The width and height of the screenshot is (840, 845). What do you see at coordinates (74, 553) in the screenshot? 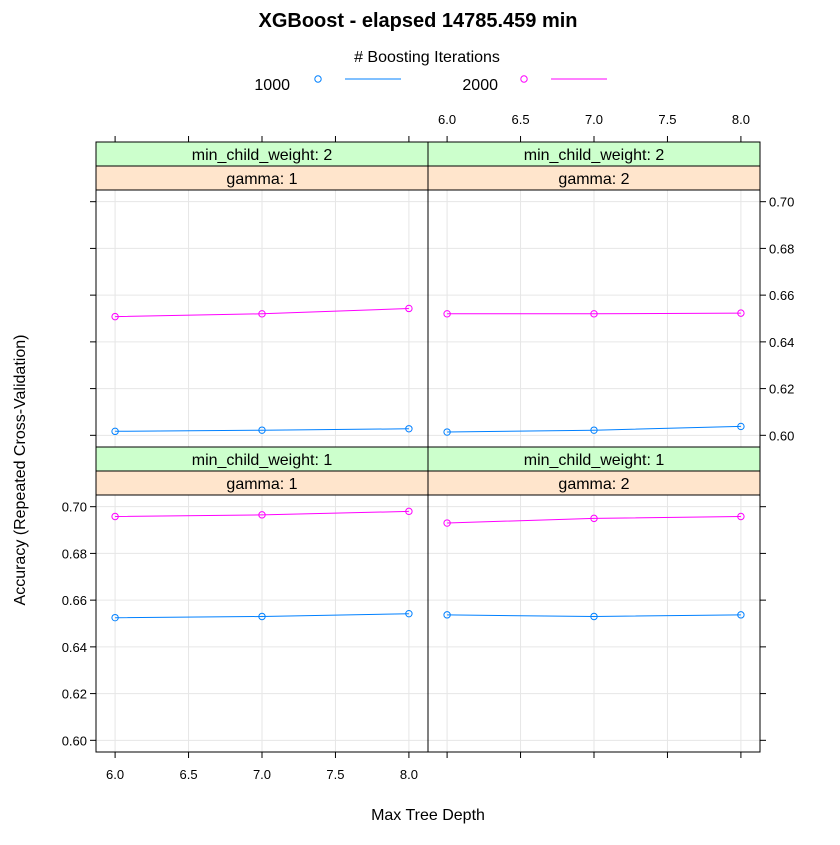
I see `y-tick-label-left: 0.68` at bounding box center [74, 553].